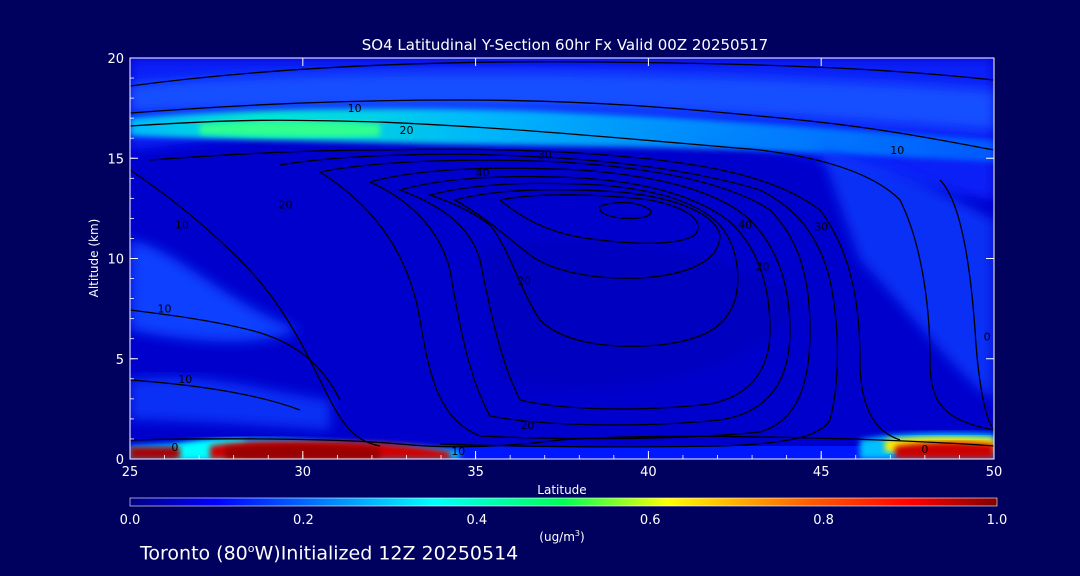 The image size is (1080, 576). Describe the element at coordinates (476, 520) in the screenshot. I see `colorbar-tick-label: 0.4` at that location.